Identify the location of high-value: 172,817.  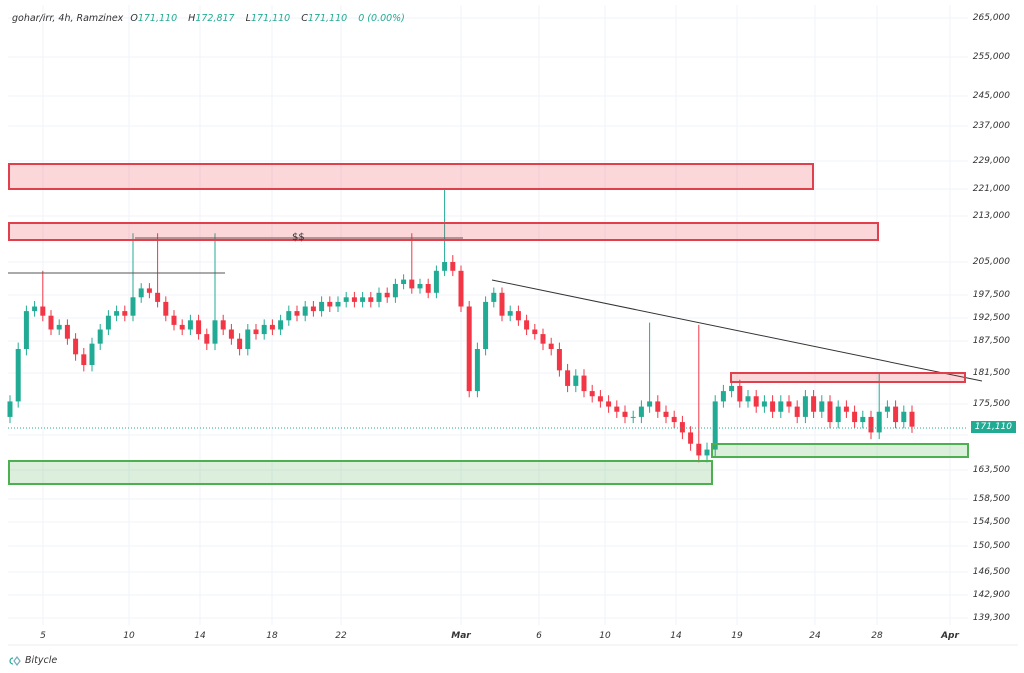
(215, 18).